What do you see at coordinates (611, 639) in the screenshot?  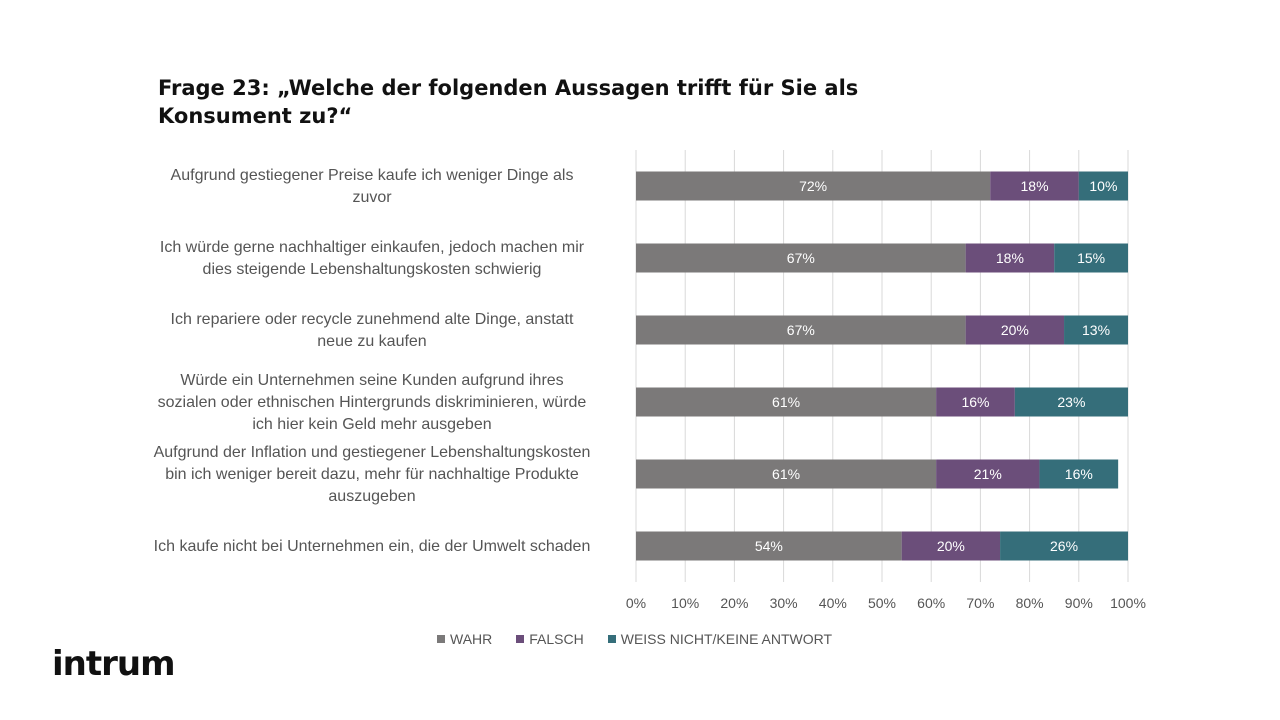 I see `legend-swatch-weiss-nicht` at bounding box center [611, 639].